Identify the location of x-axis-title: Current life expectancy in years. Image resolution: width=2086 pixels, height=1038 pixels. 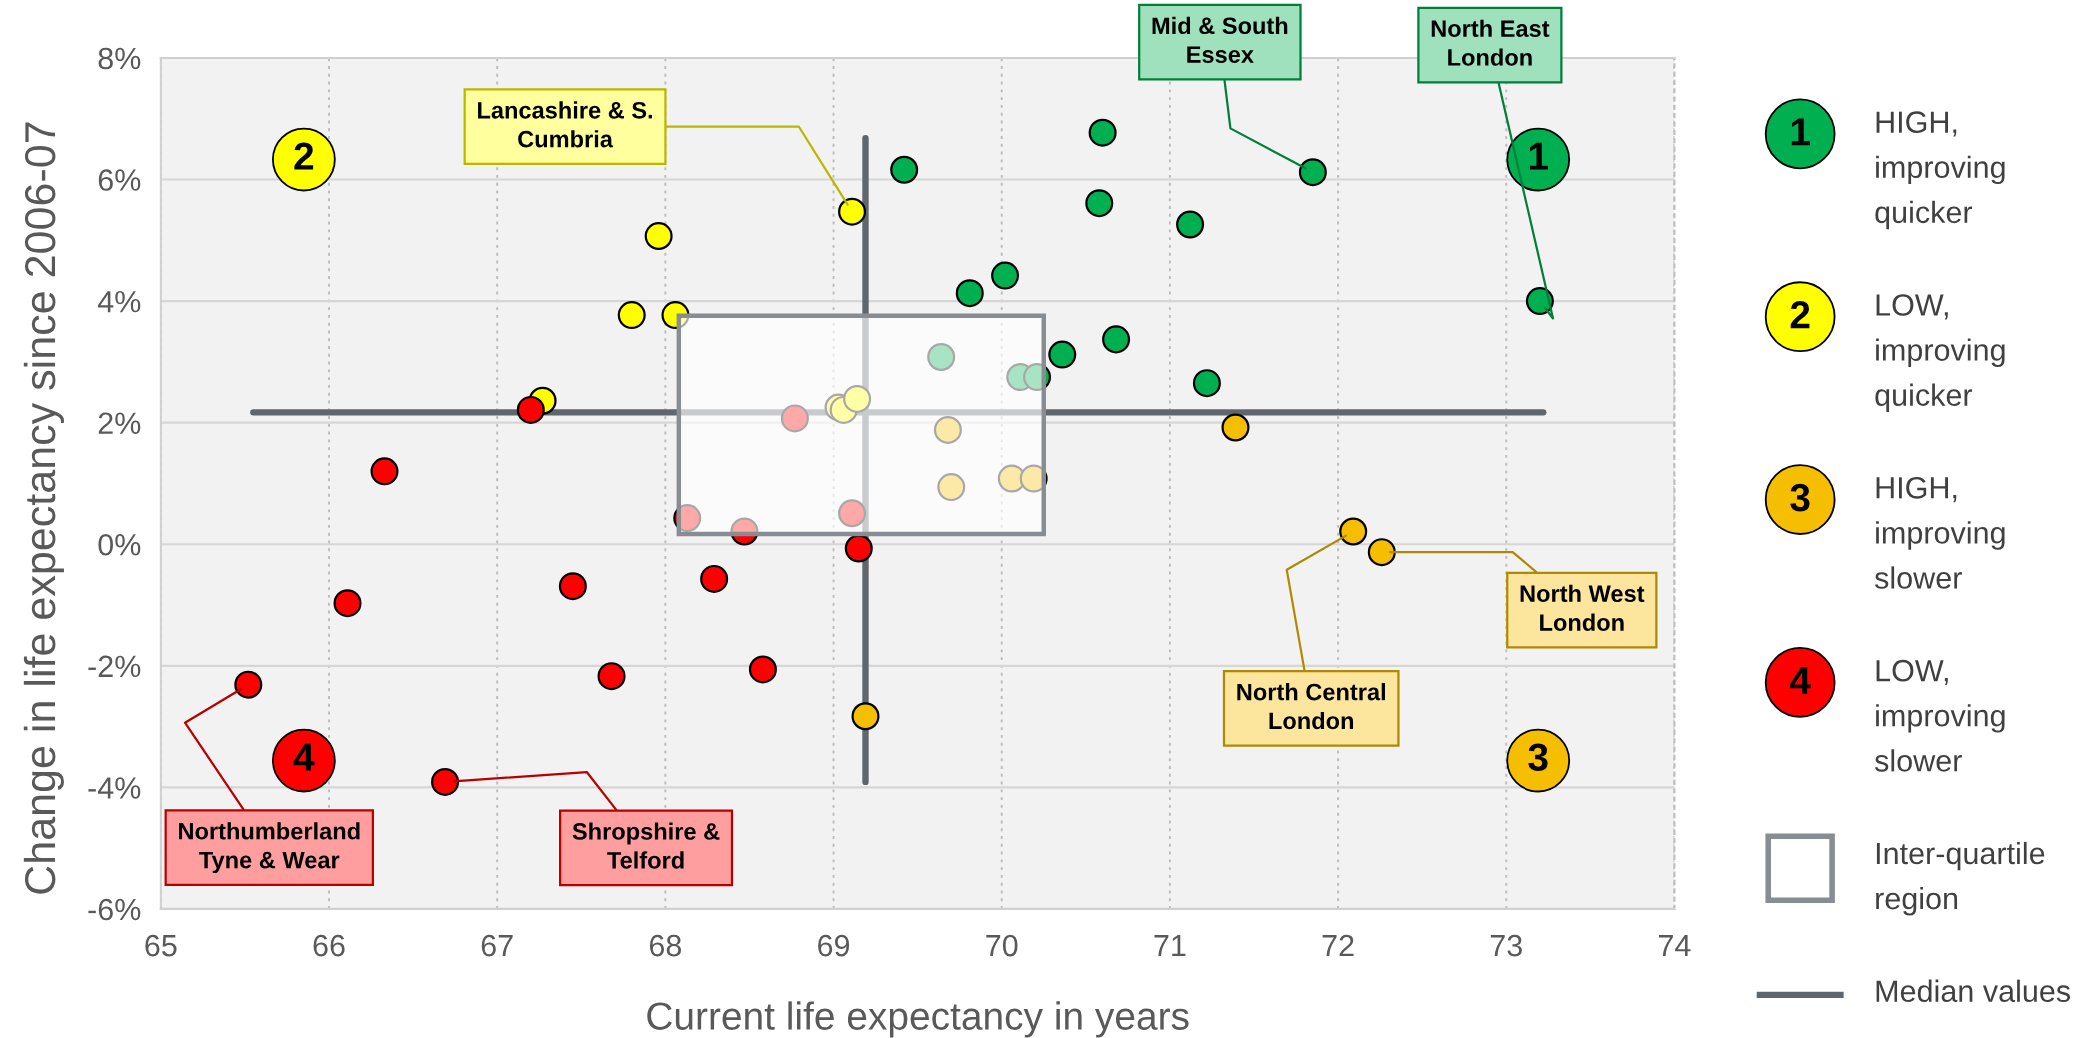
(918, 1019).